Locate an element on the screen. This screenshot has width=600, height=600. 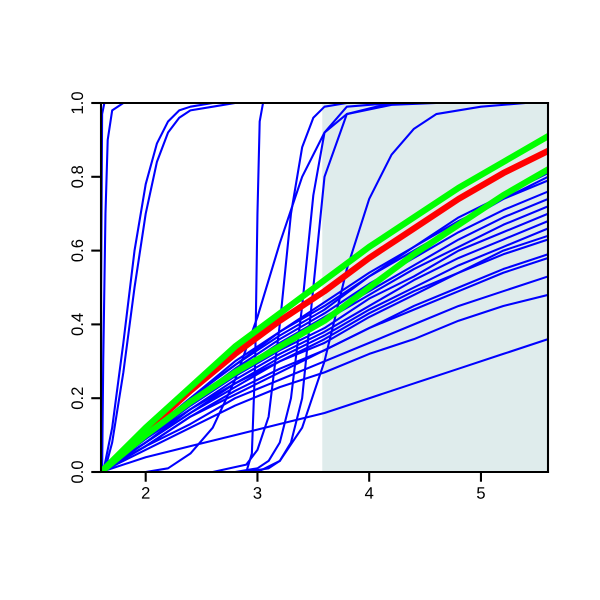
y-tick-label: 1.0 is located at coordinates (77, 103).